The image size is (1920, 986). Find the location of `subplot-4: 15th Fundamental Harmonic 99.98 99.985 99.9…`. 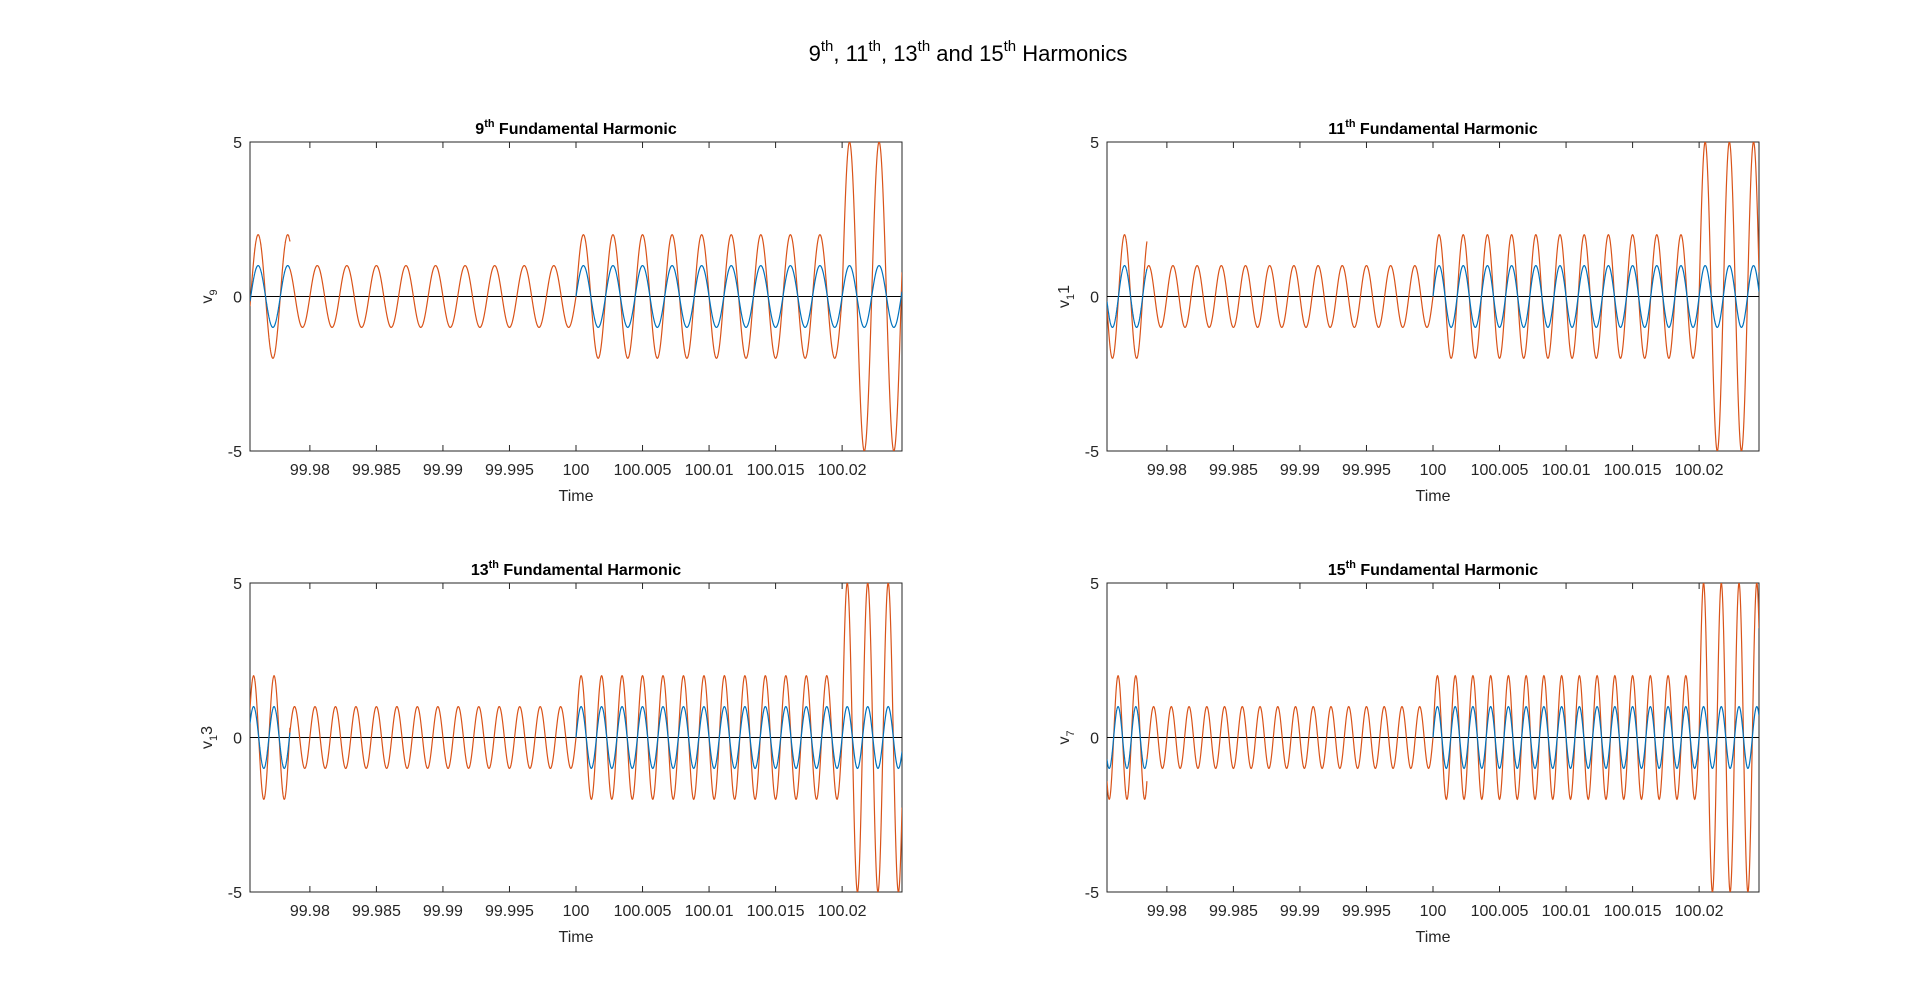

subplot-4: 15th Fundamental Harmonic 99.98 99.985 99.9… is located at coordinates (1408, 752).